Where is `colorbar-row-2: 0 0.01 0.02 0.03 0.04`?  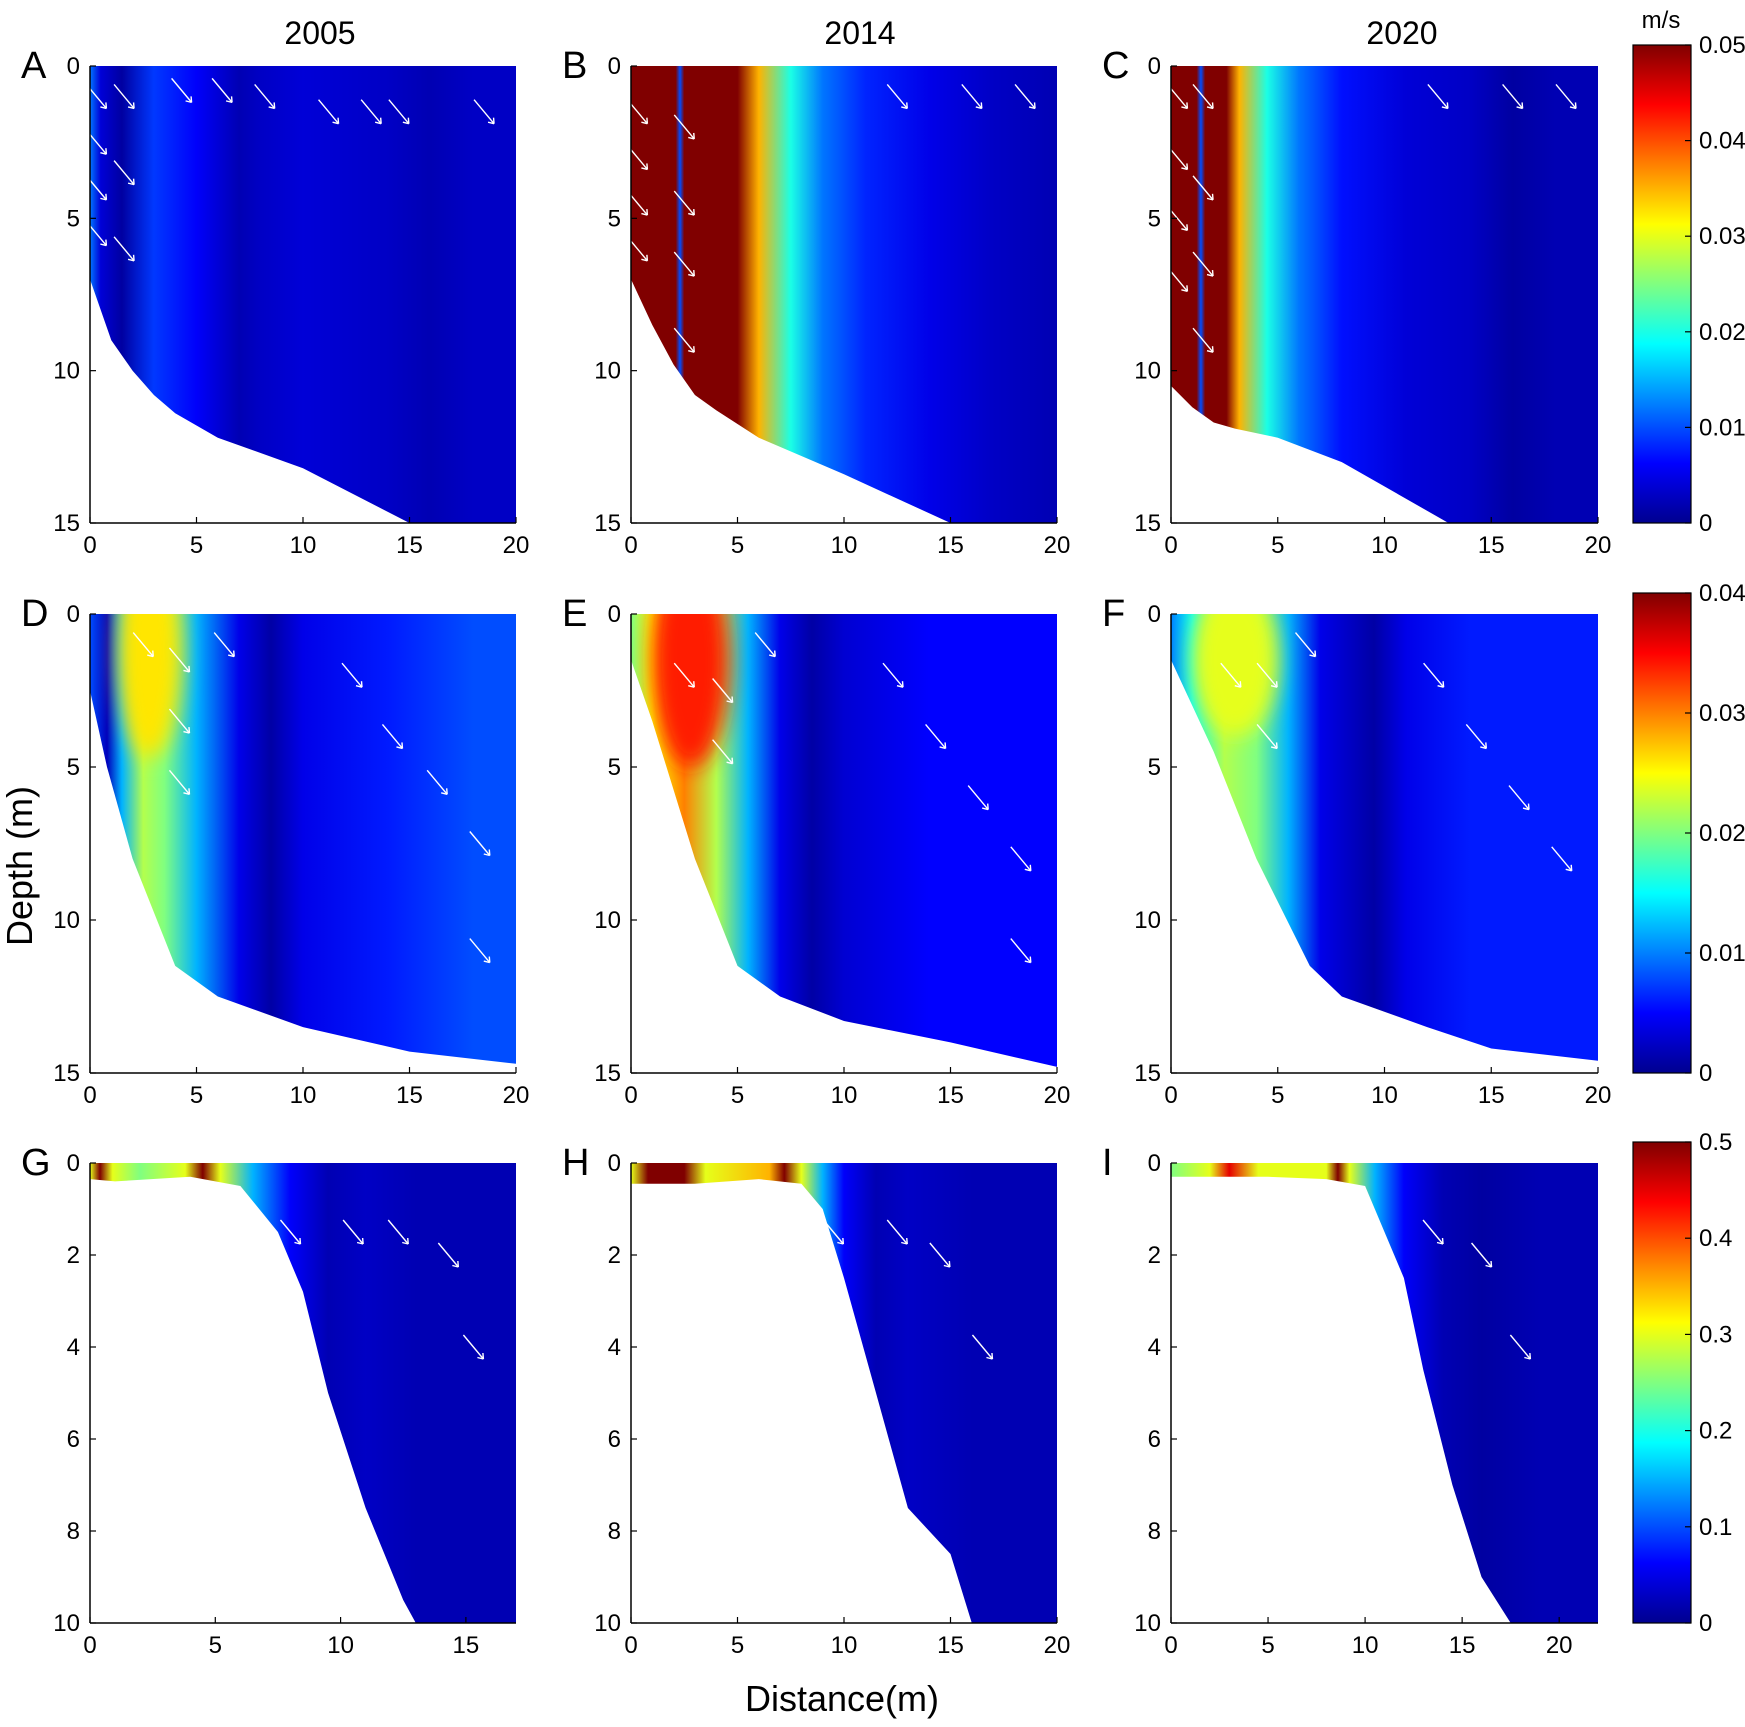 colorbar-row-2: 0 0.01 0.02 0.03 0.04 is located at coordinates (1688, 833).